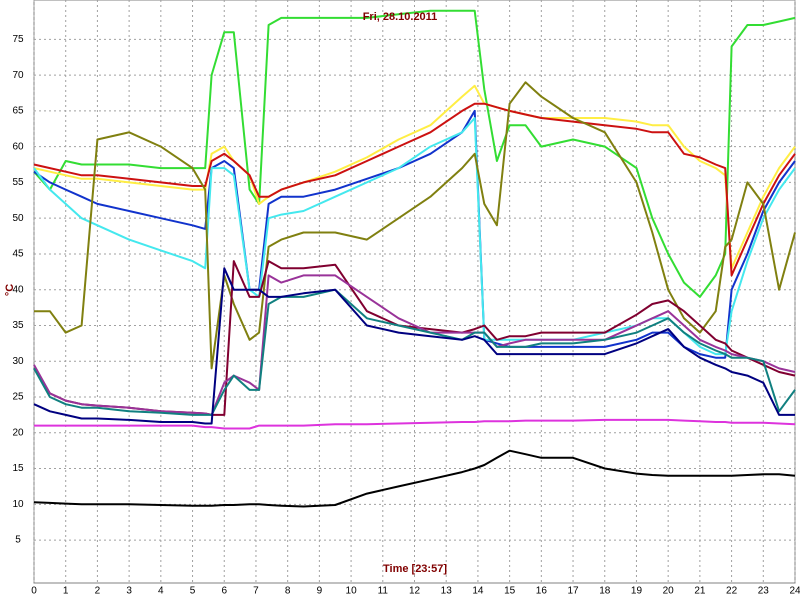 The image size is (800, 600). I want to click on x-tick-label: 19, so click(637, 591).